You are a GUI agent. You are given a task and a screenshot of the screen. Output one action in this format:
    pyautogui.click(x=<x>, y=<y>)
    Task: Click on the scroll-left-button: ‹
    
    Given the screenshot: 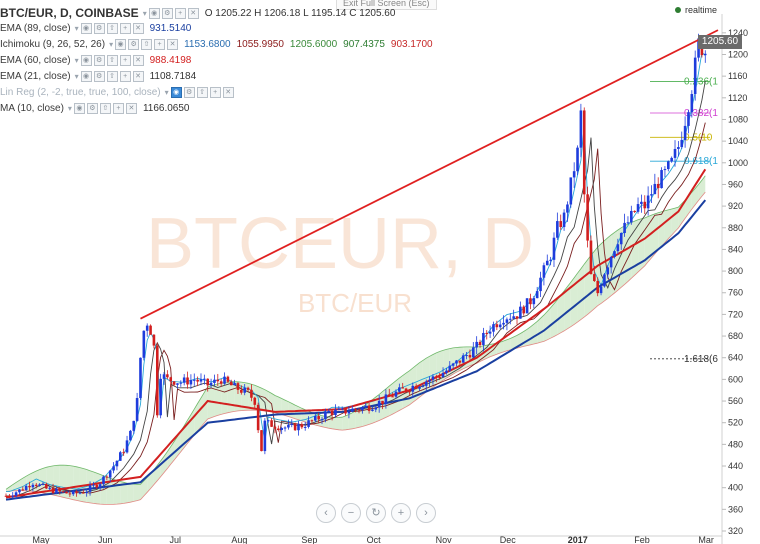 What is the action you would take?
    pyautogui.click(x=326, y=513)
    